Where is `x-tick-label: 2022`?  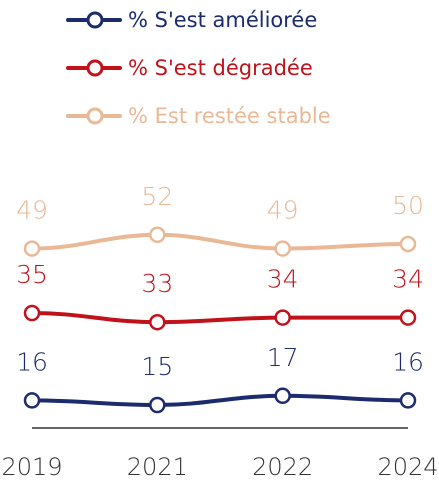
x-tick-label: 2022 is located at coordinates (282, 467).